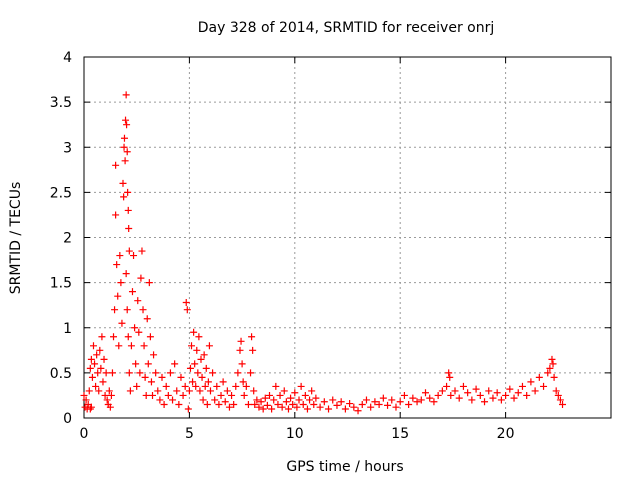 The width and height of the screenshot is (640, 480). What do you see at coordinates (297, 434) in the screenshot?
I see `x-tick-labels: 0 5 10 15 20` at bounding box center [297, 434].